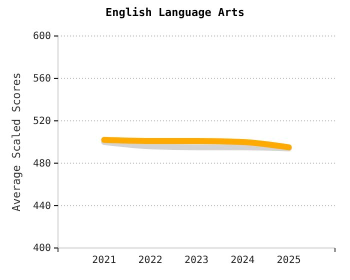 The image size is (350, 280). Describe the element at coordinates (288, 260) in the screenshot. I see `x-tick-label: 2025` at that location.